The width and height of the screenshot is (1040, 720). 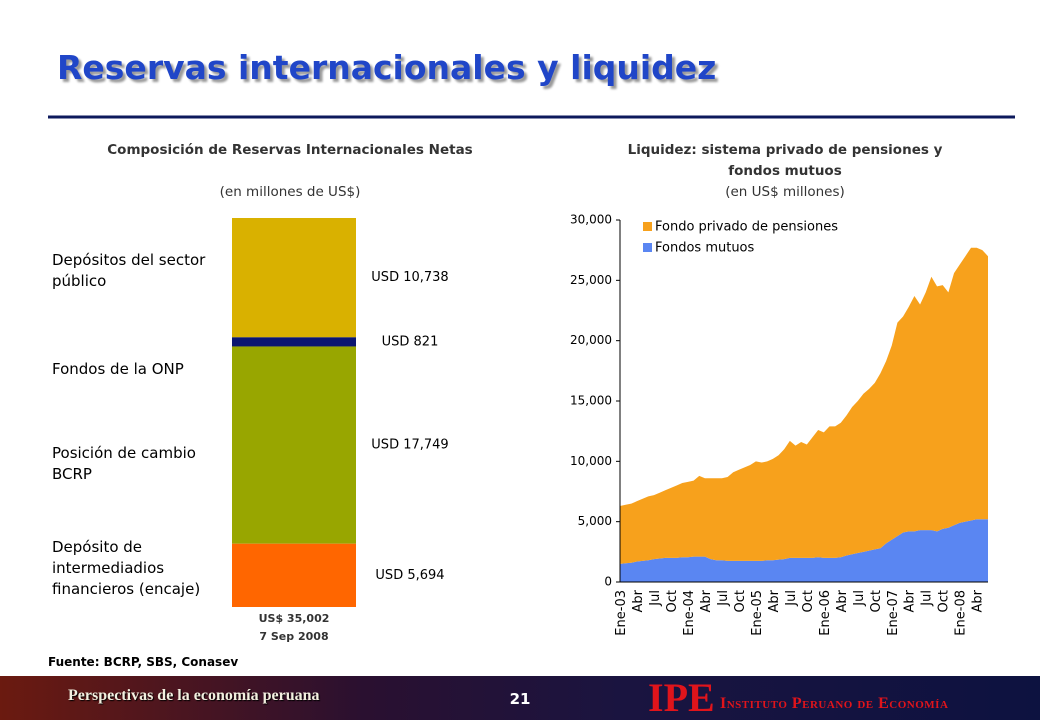 I want to click on x-tick-label: Ene-08, so click(x=961, y=613).